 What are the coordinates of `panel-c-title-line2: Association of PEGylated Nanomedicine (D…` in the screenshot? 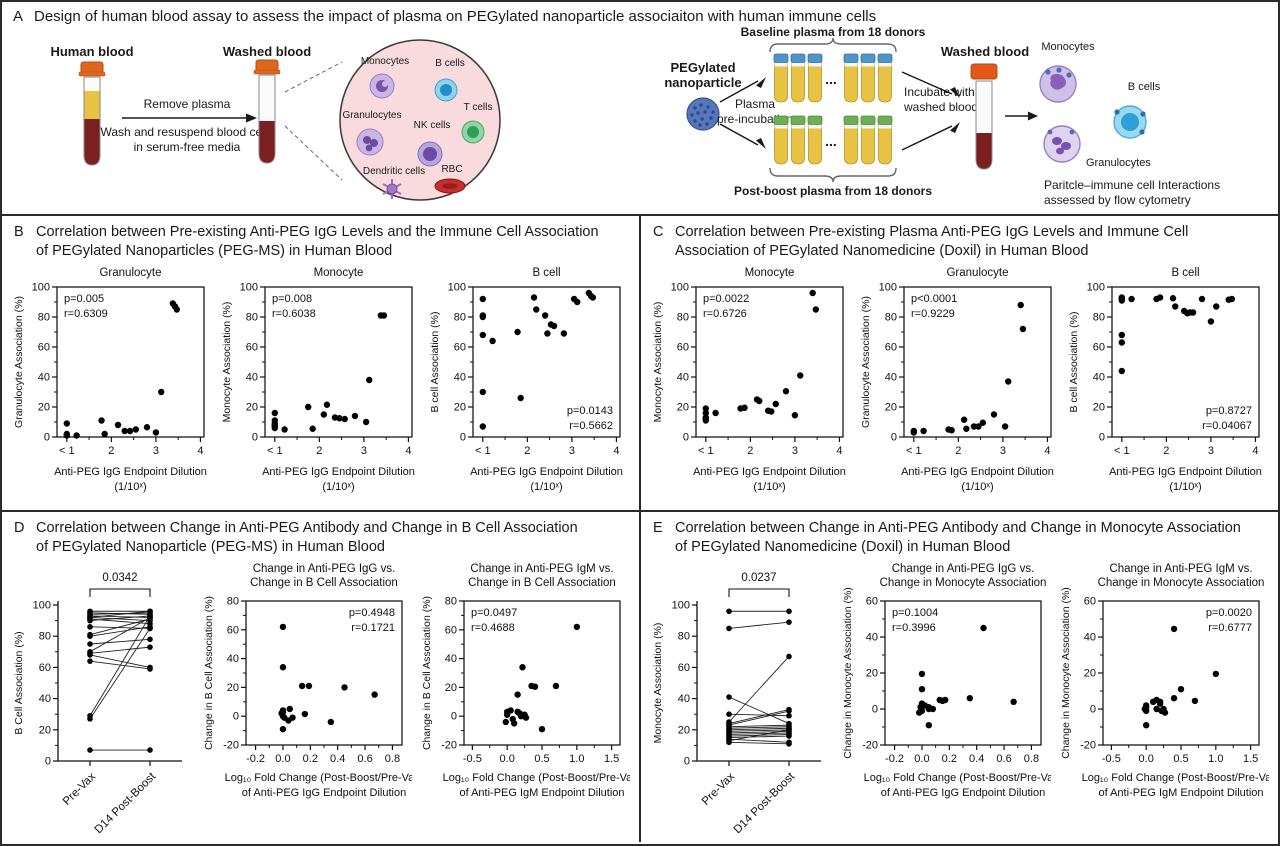 It's located at (882, 251).